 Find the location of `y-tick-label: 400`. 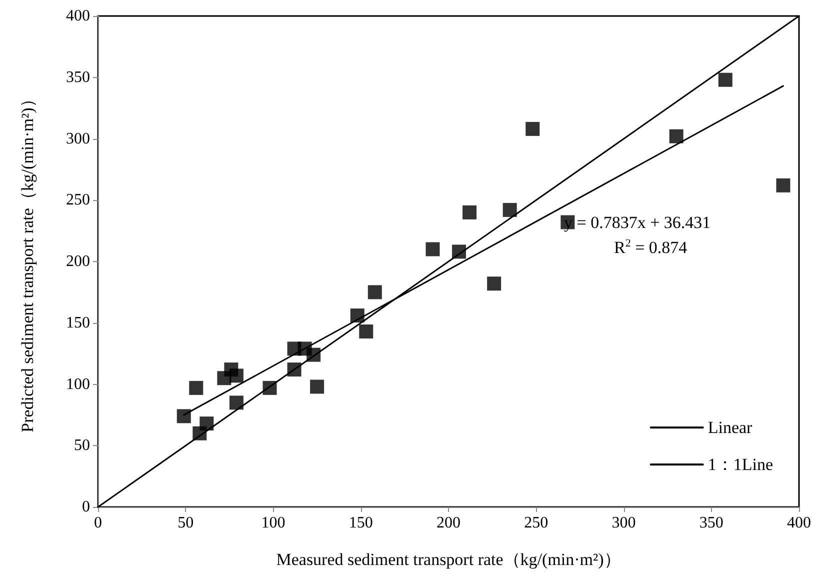

y-tick-label: 400 is located at coordinates (78, 16).